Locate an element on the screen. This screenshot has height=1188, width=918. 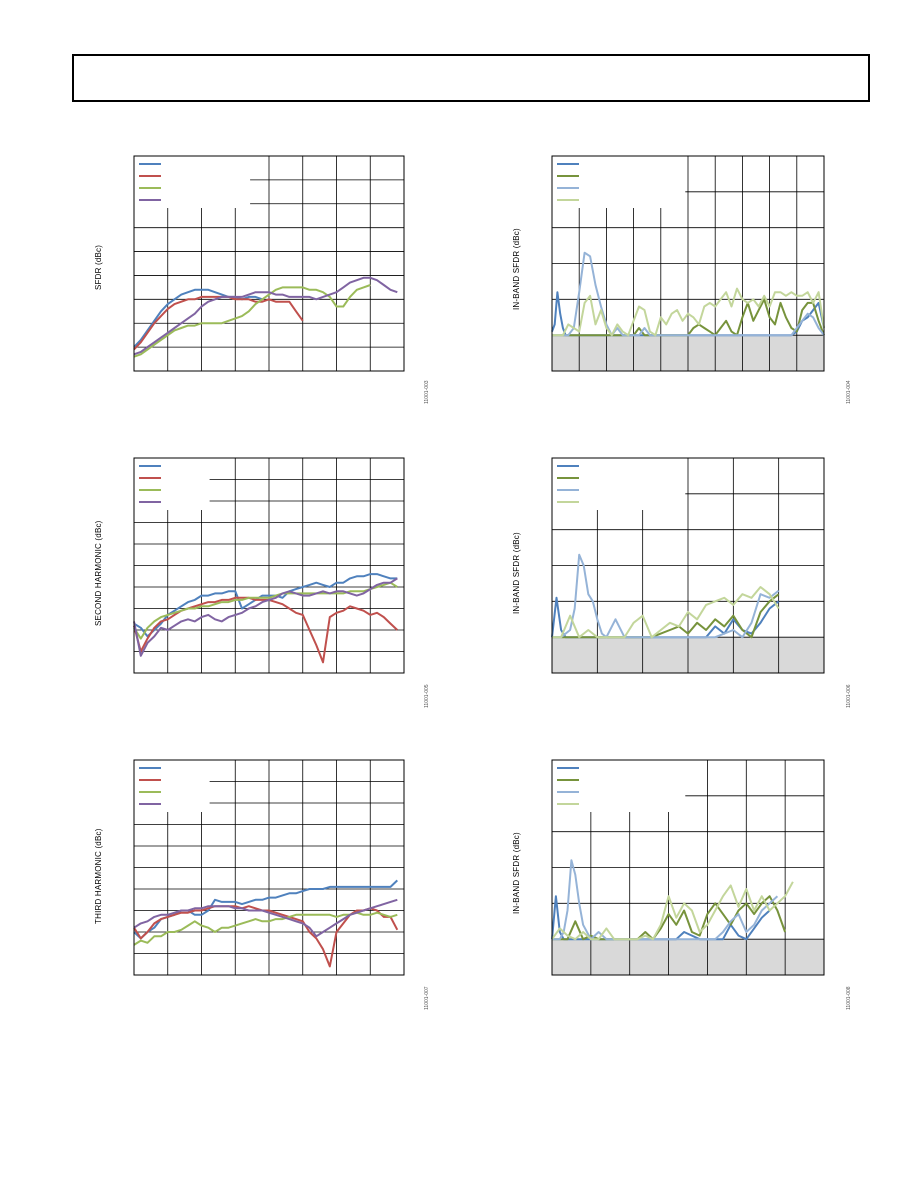
shaded-band is located at coordinates (688, 957).